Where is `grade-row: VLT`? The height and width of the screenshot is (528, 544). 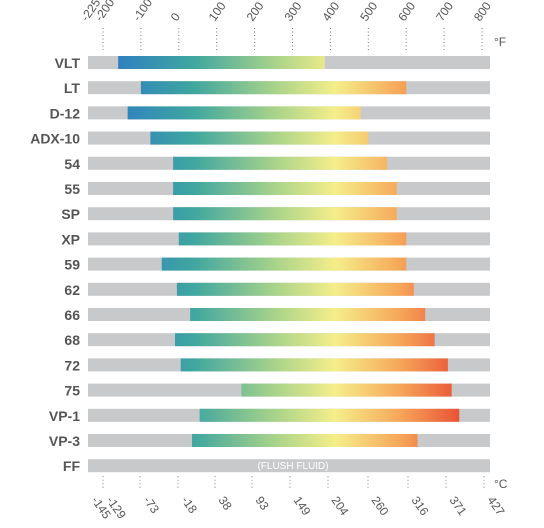 grade-row: VLT is located at coordinates (272, 63).